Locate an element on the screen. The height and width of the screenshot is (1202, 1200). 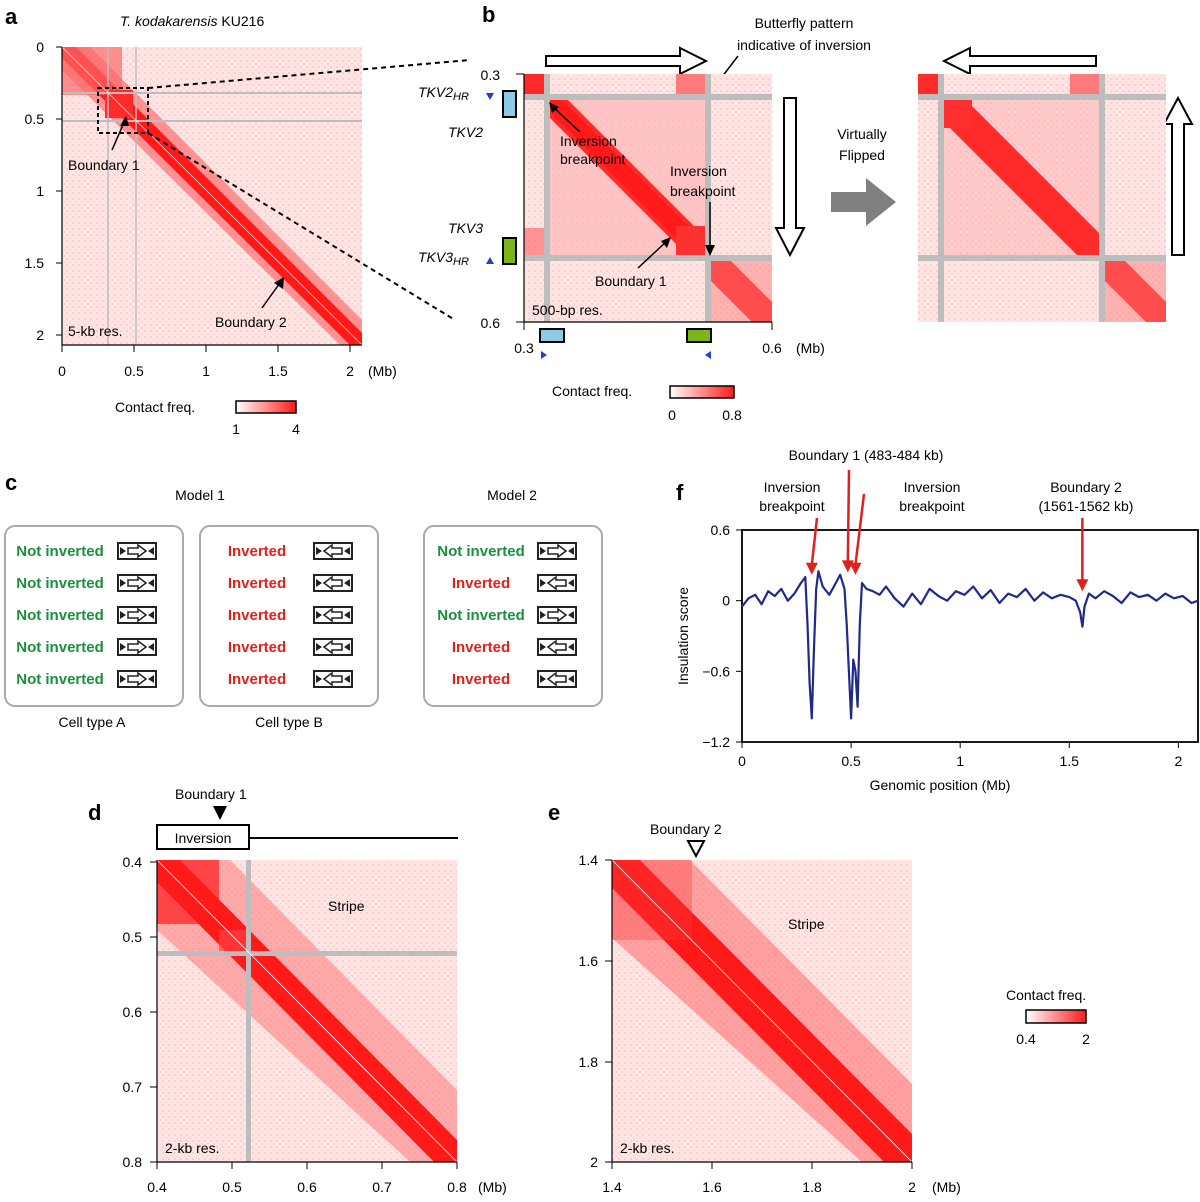
panel-f-xtick-label: 0 is located at coordinates (742, 761).